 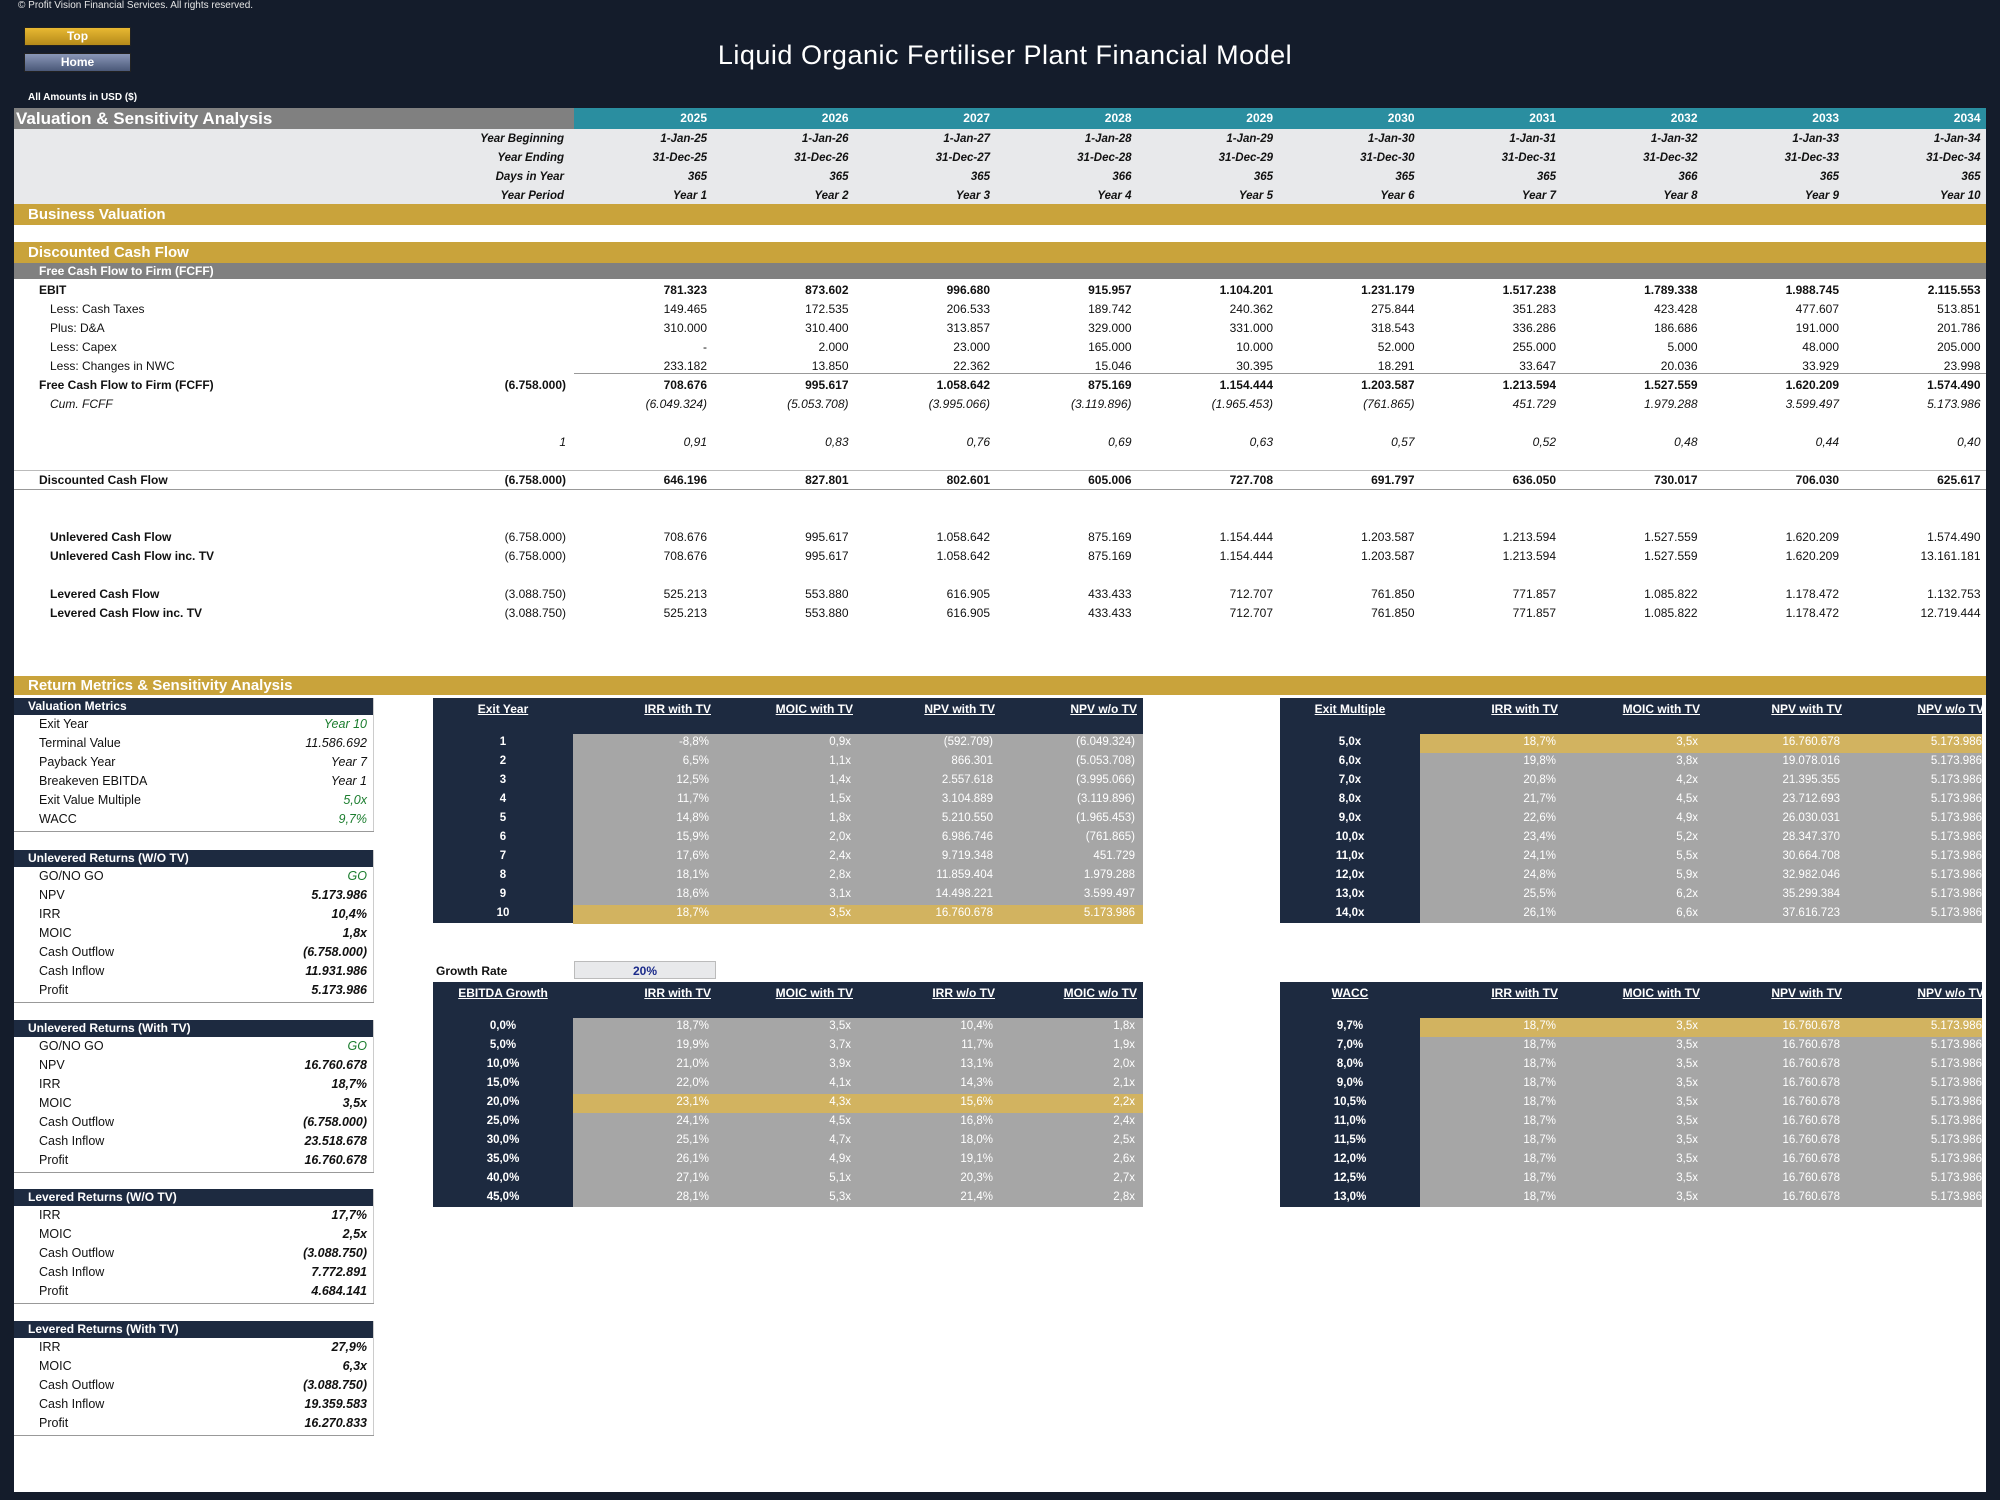 What do you see at coordinates (335, 952) in the screenshot?
I see `metric-value: (6.758.000)` at bounding box center [335, 952].